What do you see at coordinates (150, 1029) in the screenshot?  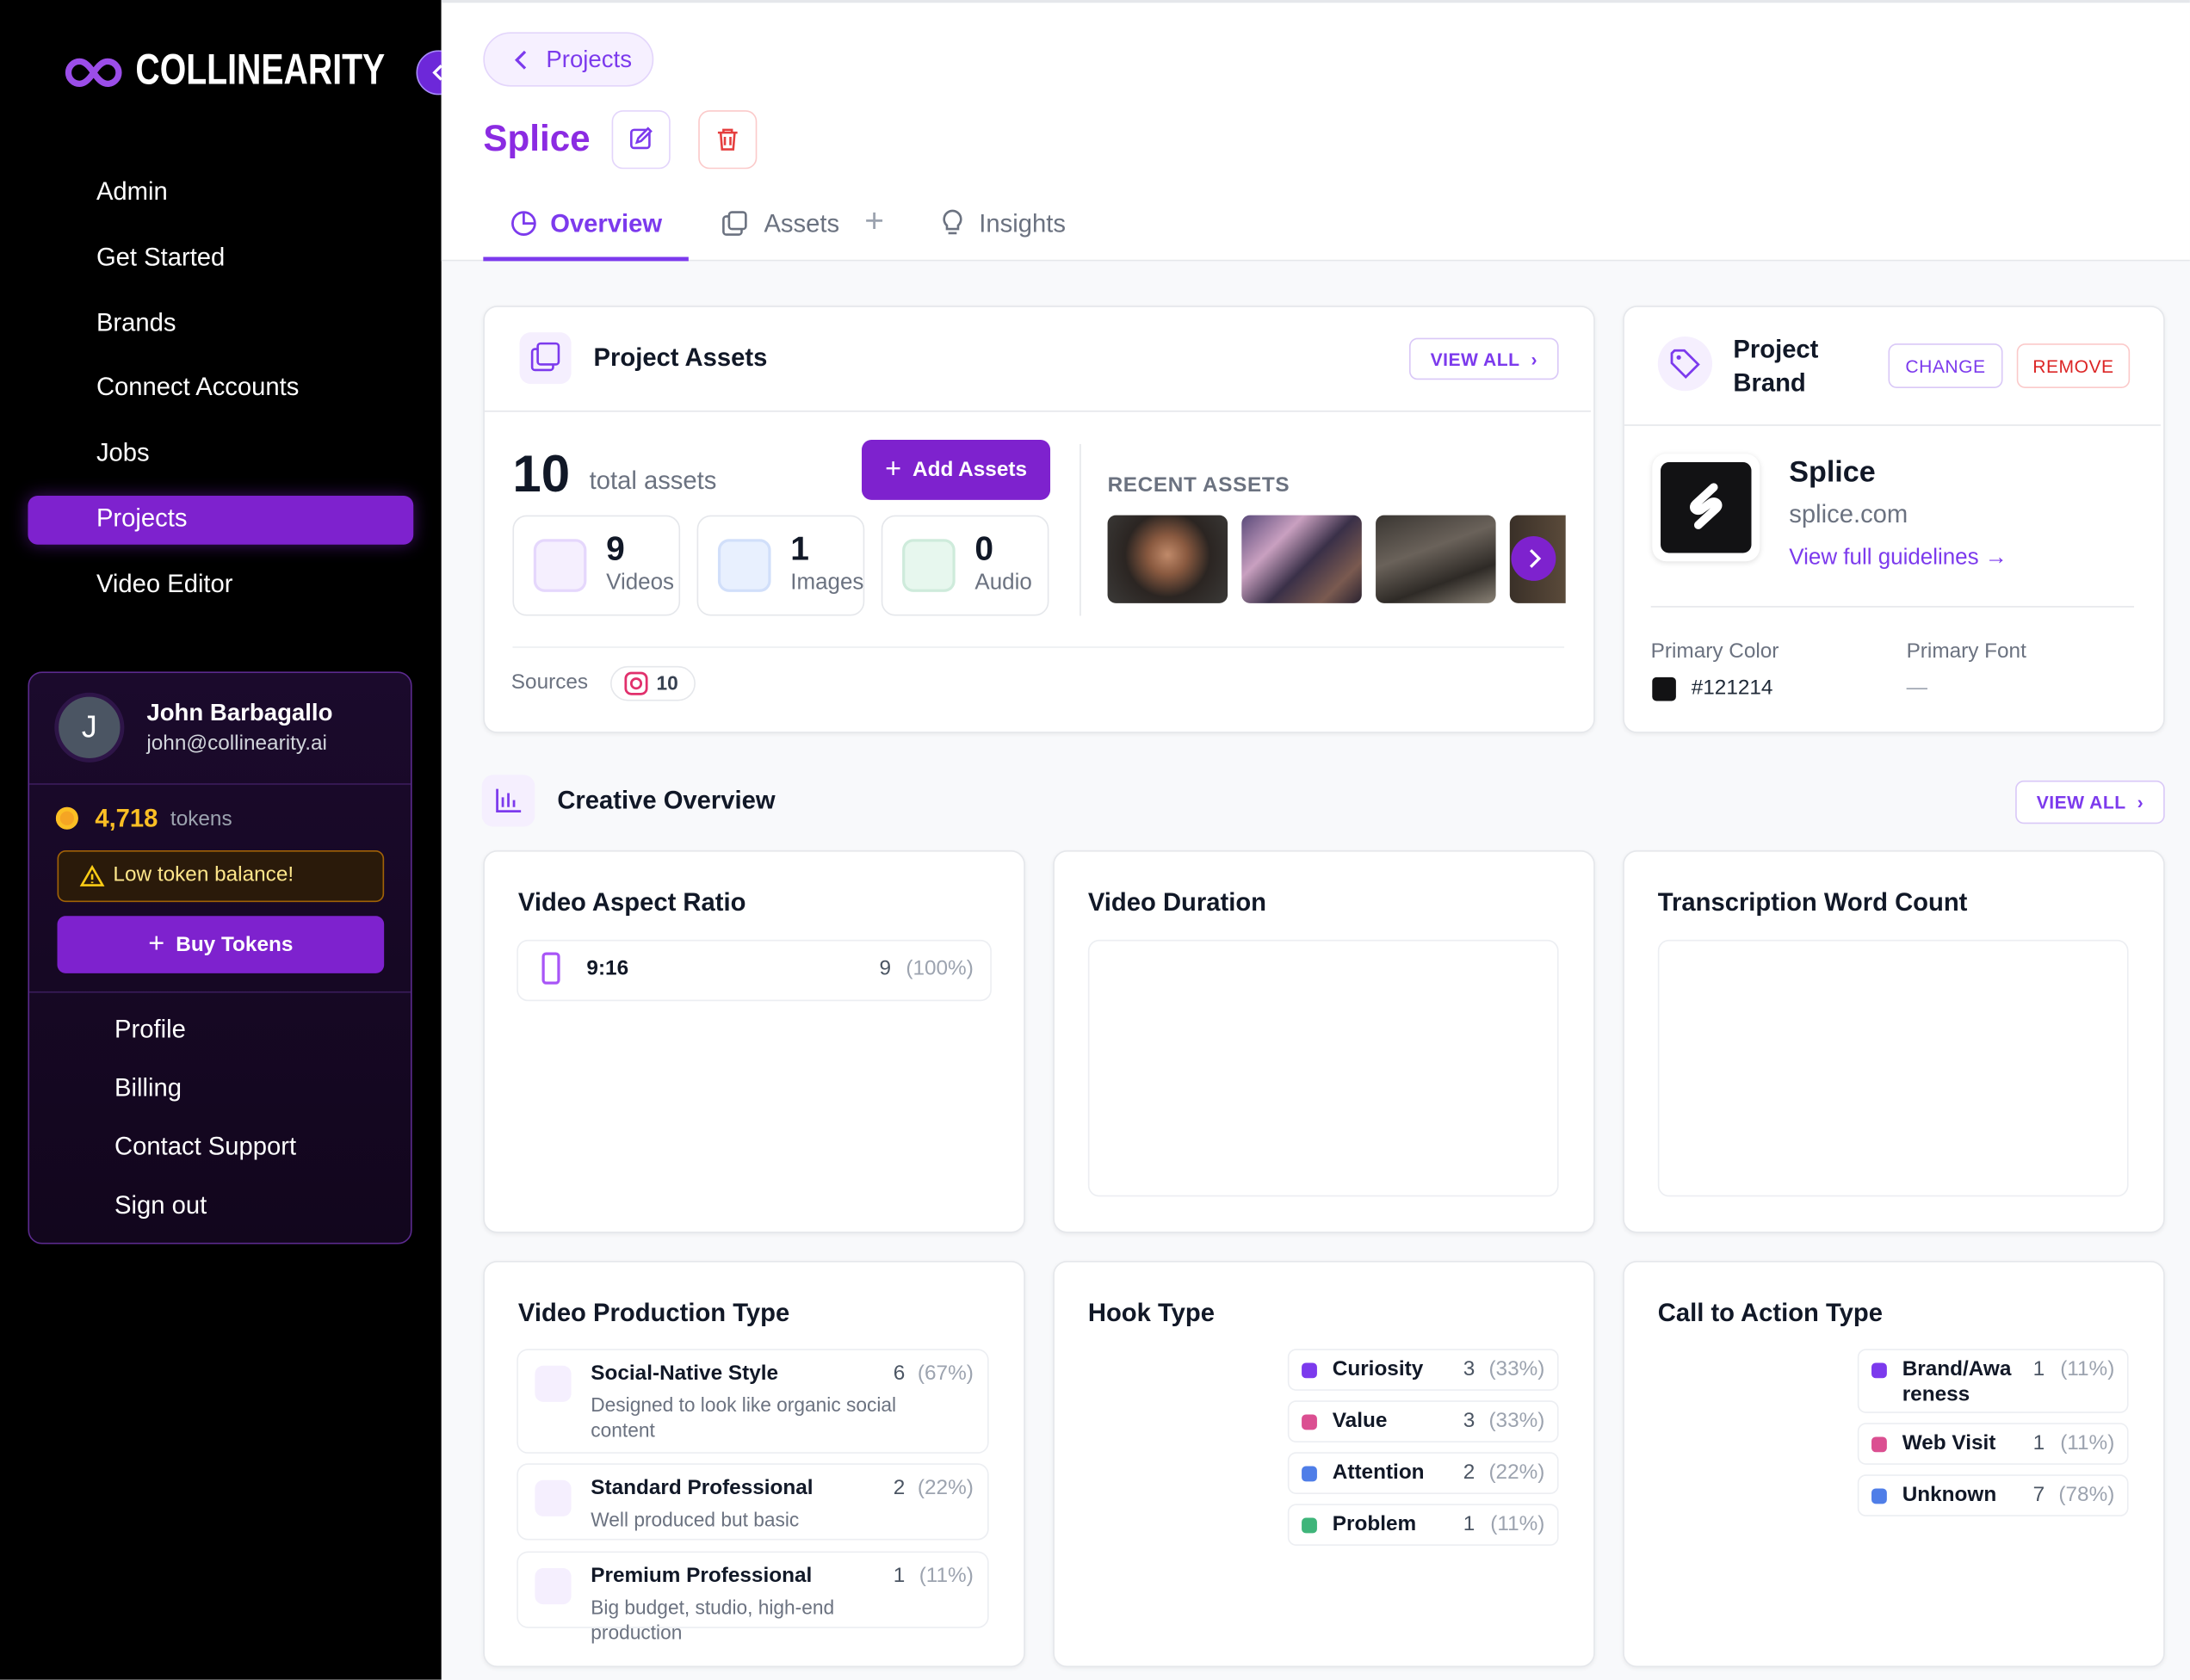 I see `menu-item: Profile` at bounding box center [150, 1029].